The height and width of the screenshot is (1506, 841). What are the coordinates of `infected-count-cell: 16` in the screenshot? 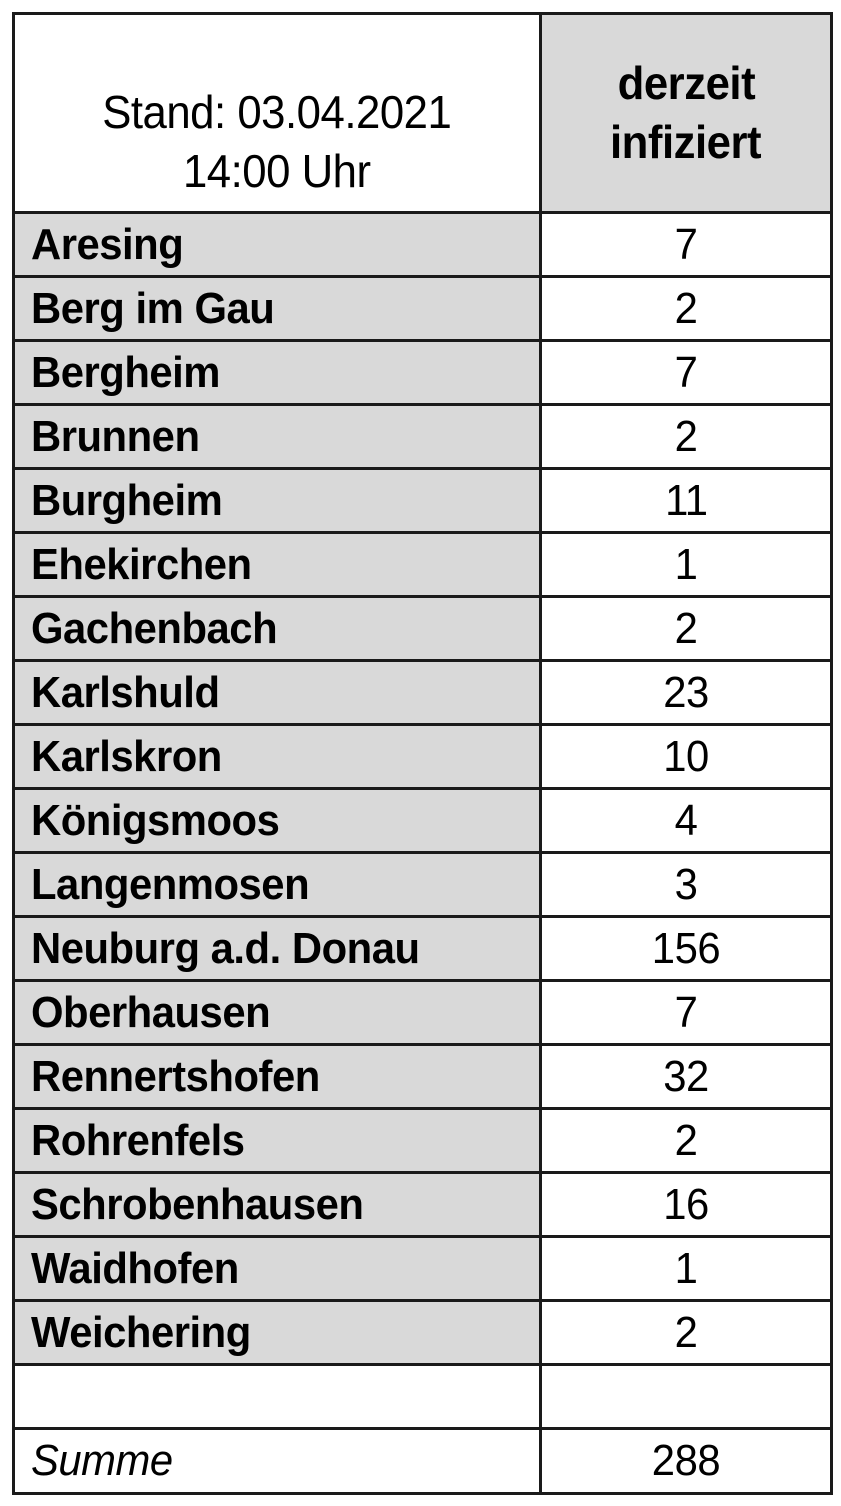 It's located at (686, 1204).